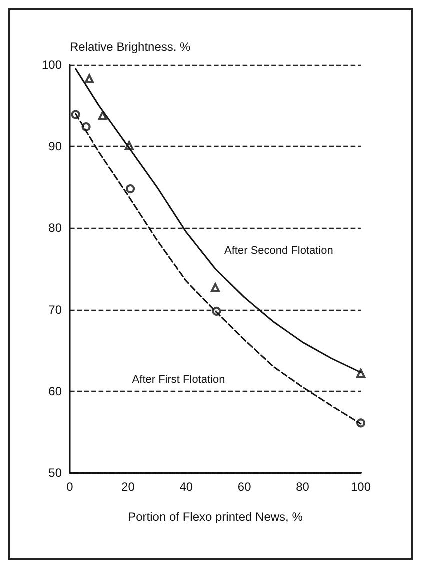  What do you see at coordinates (55, 391) in the screenshot?
I see `y-tick-label: 60` at bounding box center [55, 391].